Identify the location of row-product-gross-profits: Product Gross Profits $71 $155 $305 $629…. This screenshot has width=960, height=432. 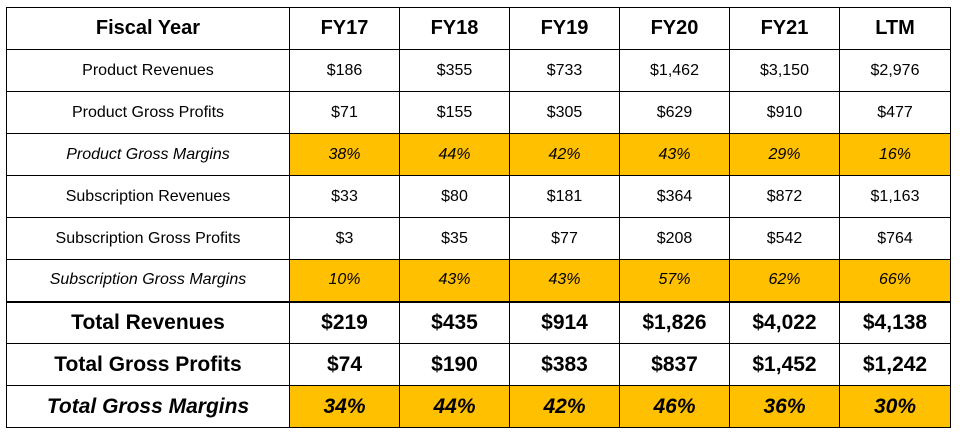
(478, 112).